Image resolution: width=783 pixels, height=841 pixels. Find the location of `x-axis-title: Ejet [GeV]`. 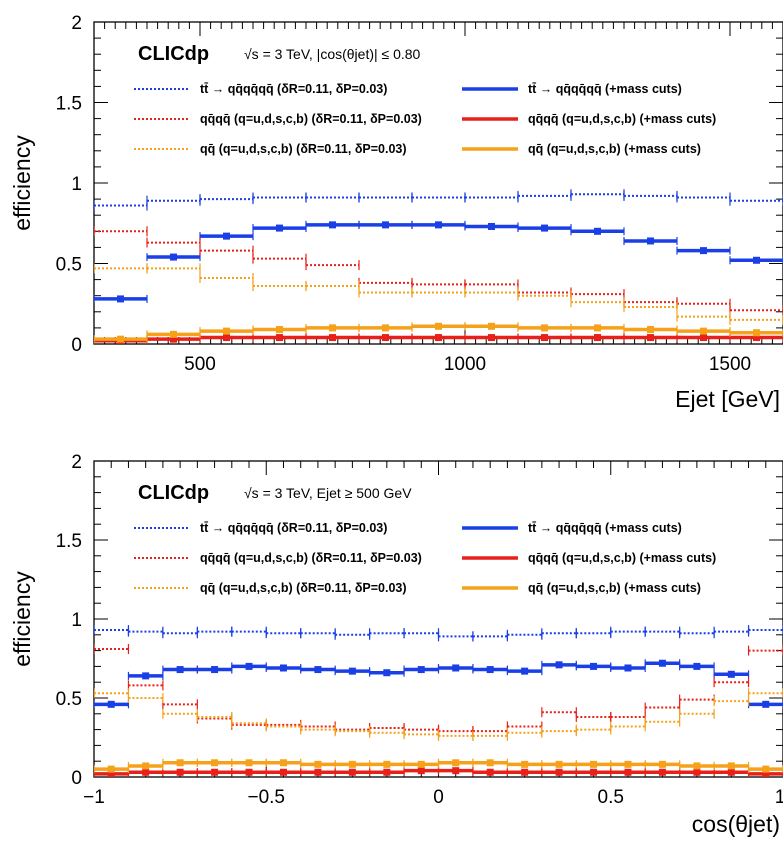

x-axis-title: Ejet [GeV] is located at coordinates (727, 399).